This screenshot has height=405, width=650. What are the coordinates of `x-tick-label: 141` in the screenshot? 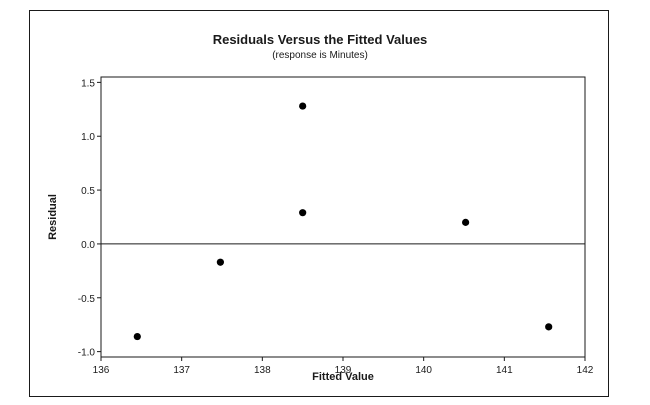 It's located at (504, 370).